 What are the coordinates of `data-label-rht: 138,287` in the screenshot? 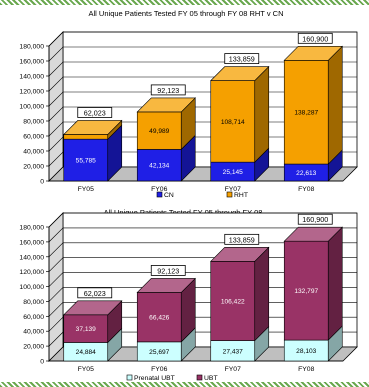 It's located at (306, 113).